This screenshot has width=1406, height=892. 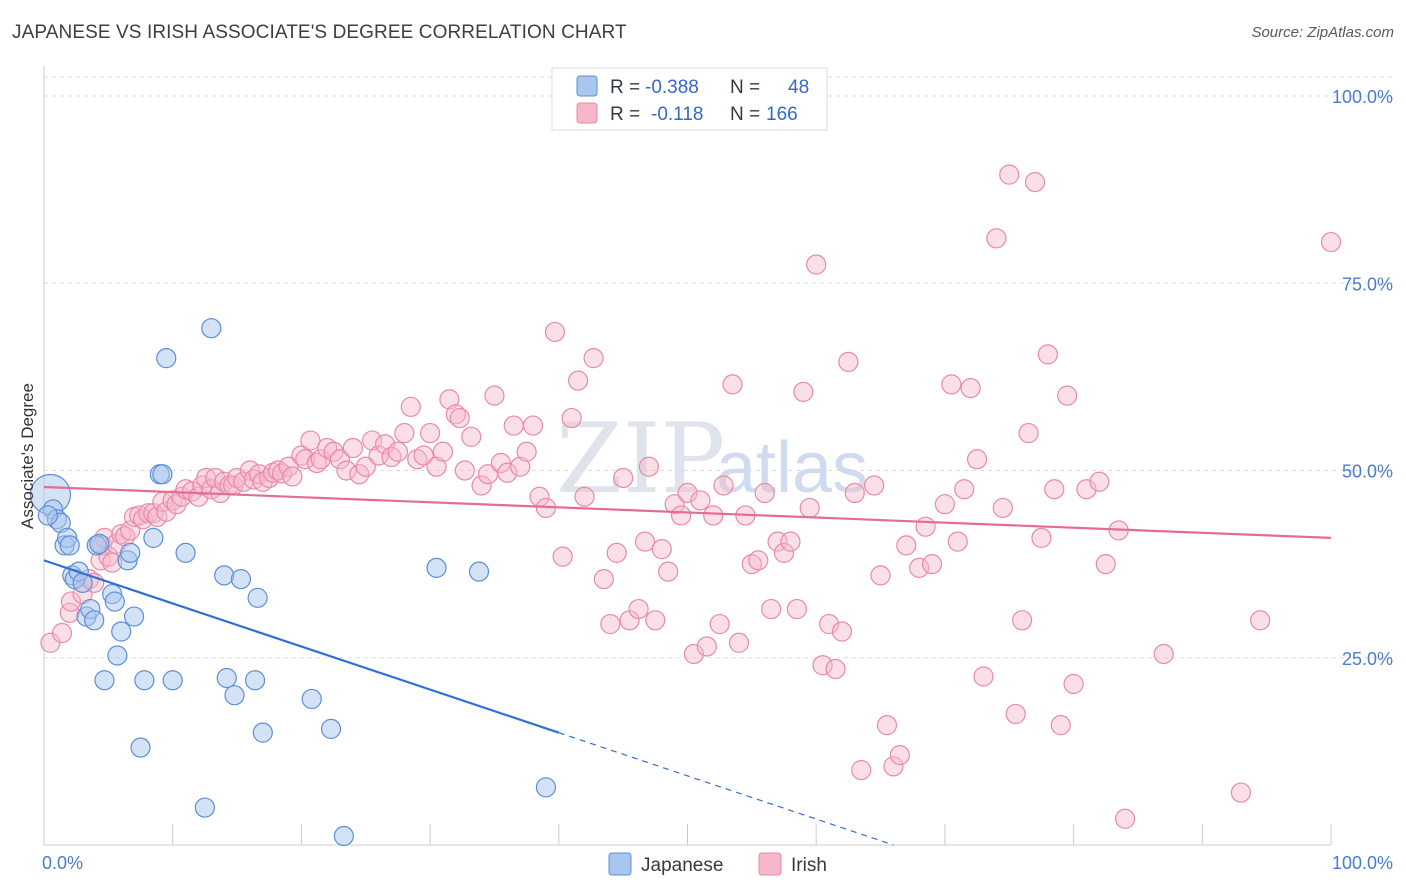 I want to click on y-tick-label-2: 75.0%, so click(x=1367, y=284).